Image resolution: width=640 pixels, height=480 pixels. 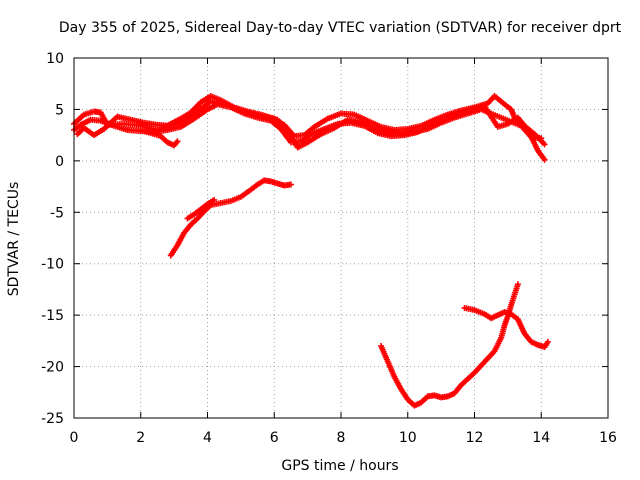 What do you see at coordinates (230, 218) in the screenshot?
I see `series-track-middle` at bounding box center [230, 218].